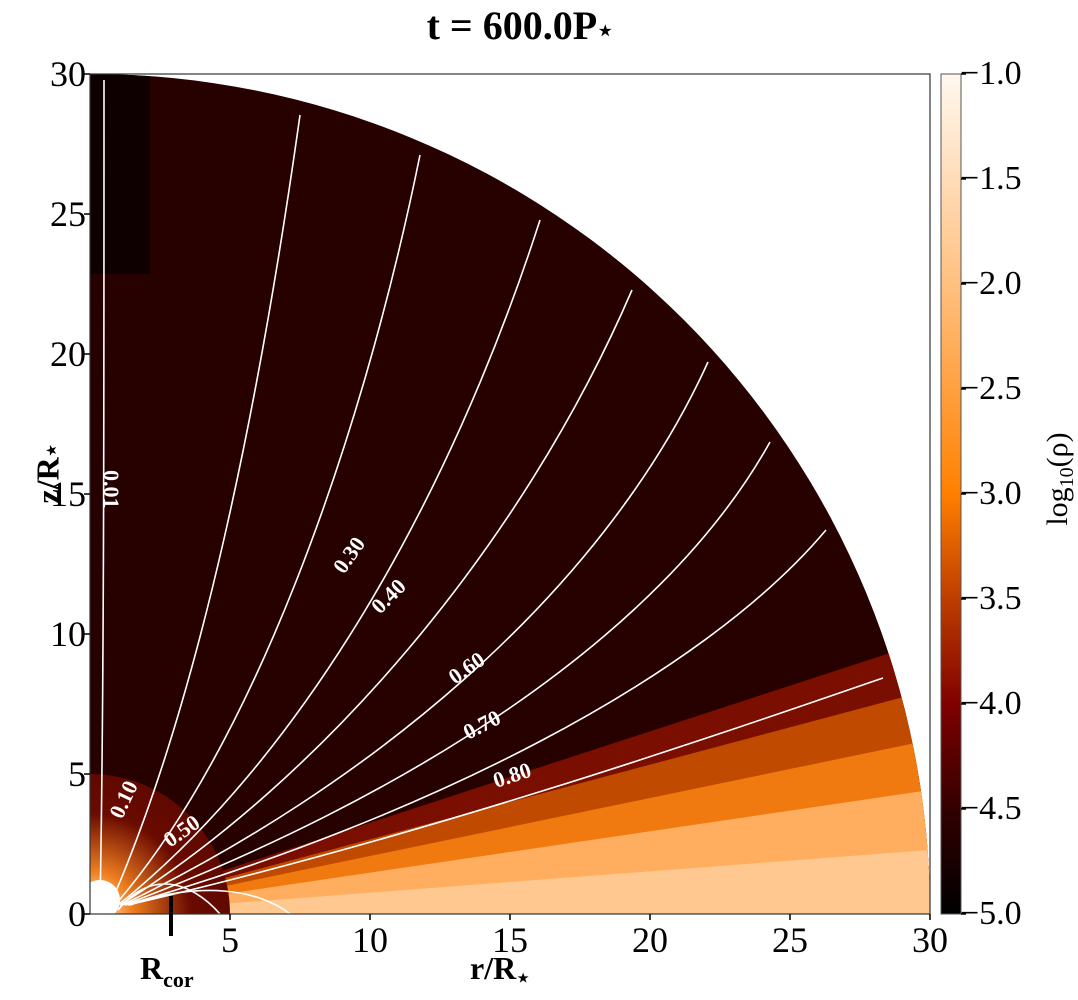 The image size is (1078, 1000). I want to click on x-tick: 20, so click(650, 940).